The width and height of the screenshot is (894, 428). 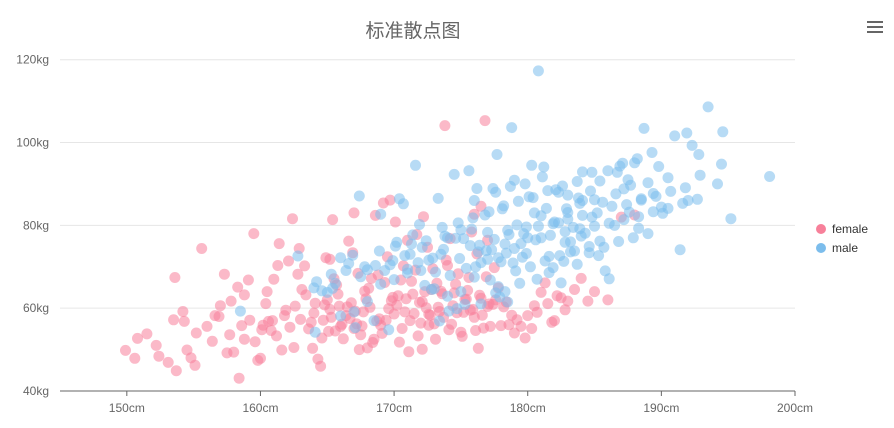 What do you see at coordinates (36, 308) in the screenshot?
I see `y-tick-label: 60kg` at bounding box center [36, 308].